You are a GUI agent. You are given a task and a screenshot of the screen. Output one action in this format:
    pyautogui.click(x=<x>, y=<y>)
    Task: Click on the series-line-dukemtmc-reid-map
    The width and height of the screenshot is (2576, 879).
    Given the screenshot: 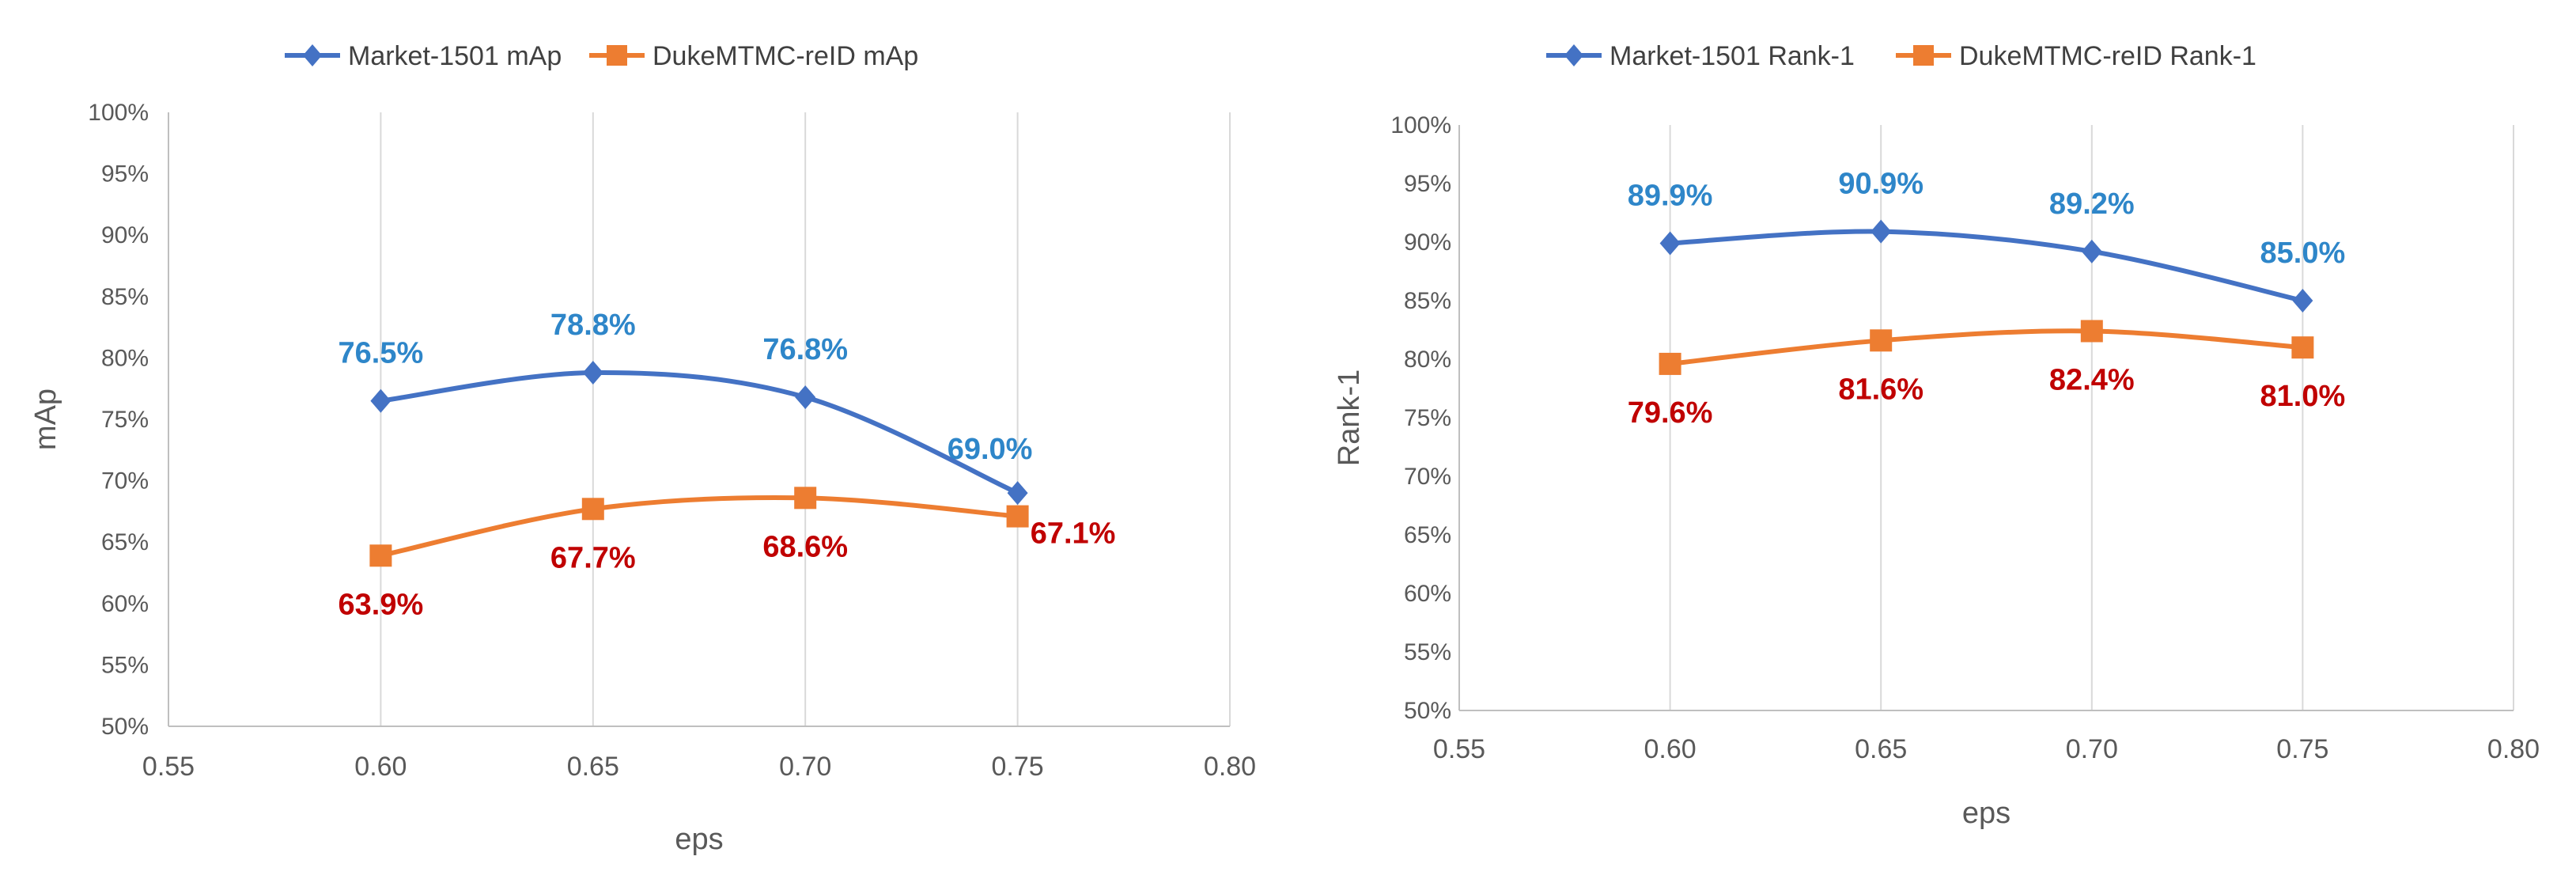 What is the action you would take?
    pyautogui.click(x=699, y=526)
    